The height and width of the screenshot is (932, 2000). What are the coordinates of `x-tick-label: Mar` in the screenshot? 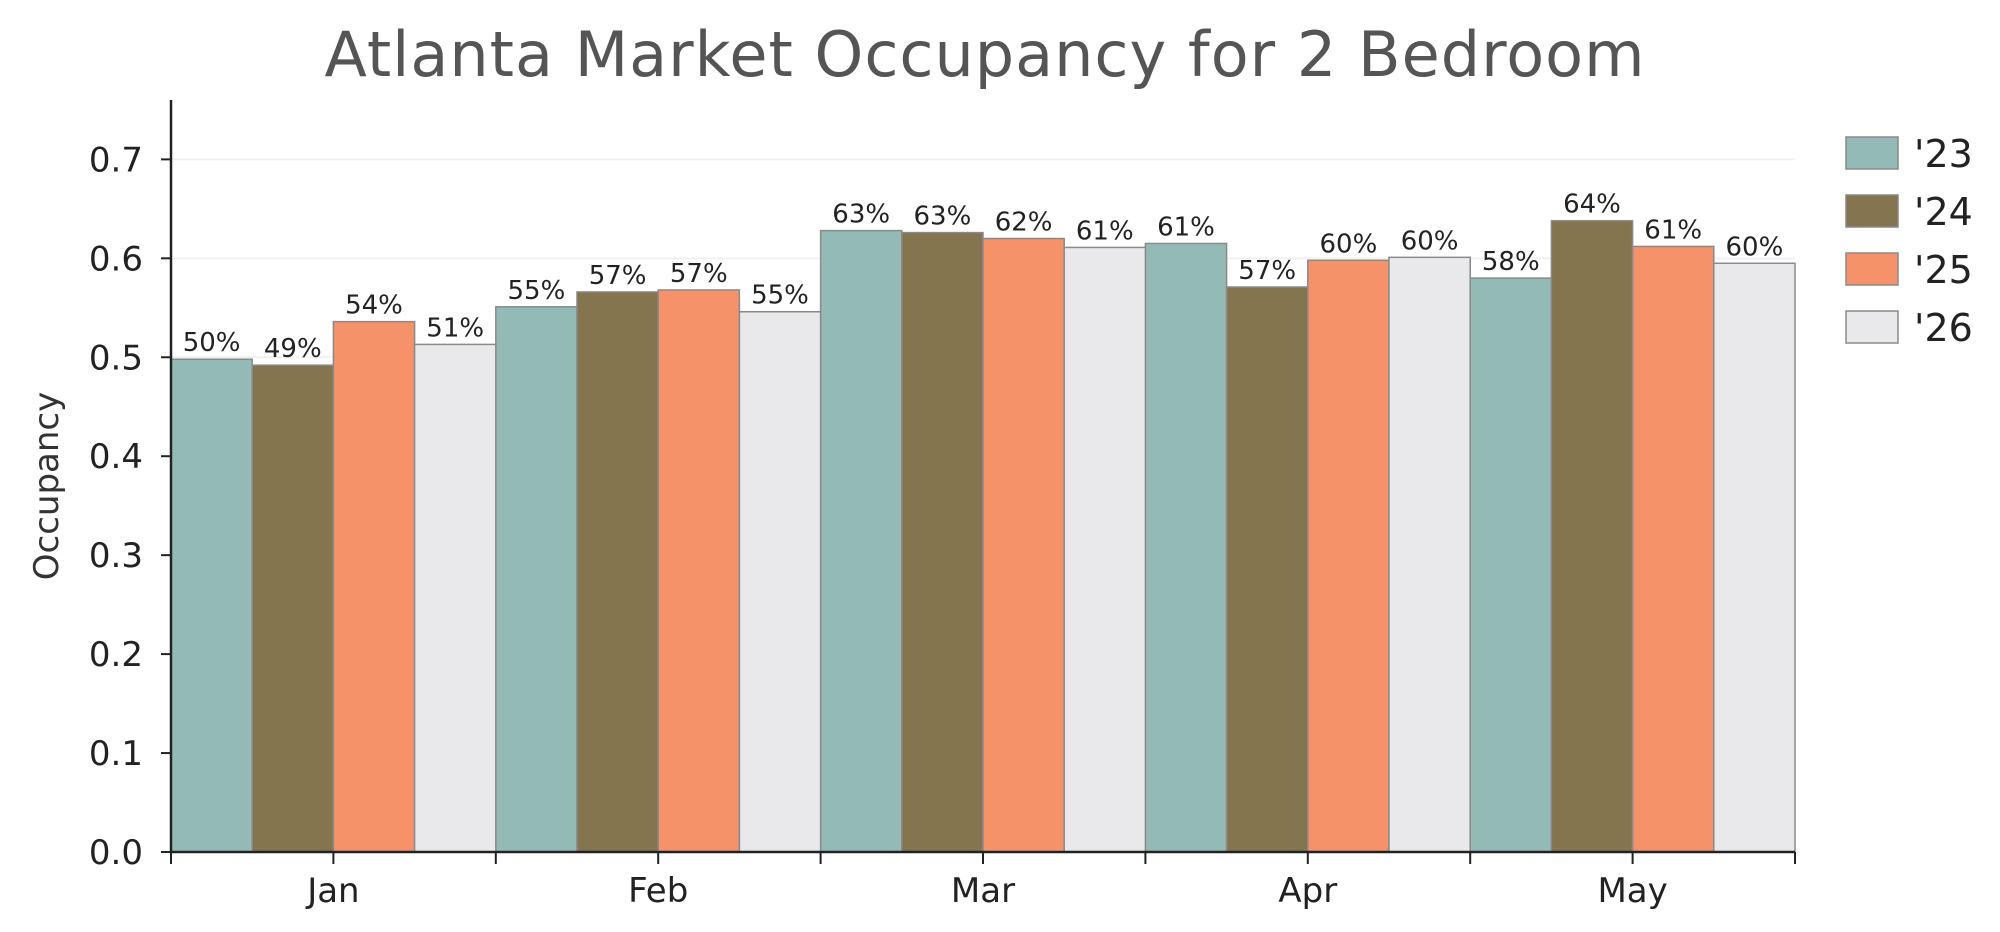 It's located at (983, 891).